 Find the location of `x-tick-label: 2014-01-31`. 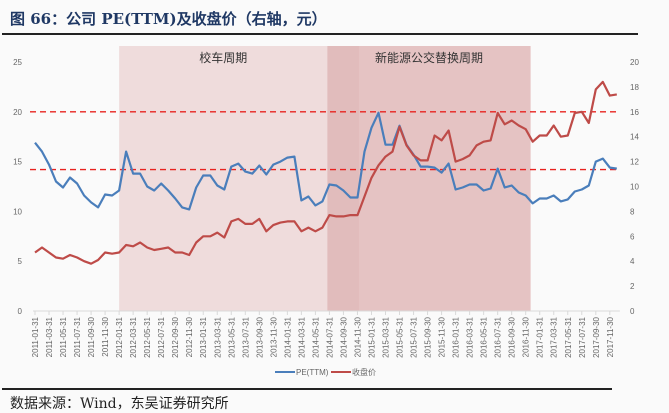

x-tick-label: 2014-01-31 is located at coordinates (287, 336).